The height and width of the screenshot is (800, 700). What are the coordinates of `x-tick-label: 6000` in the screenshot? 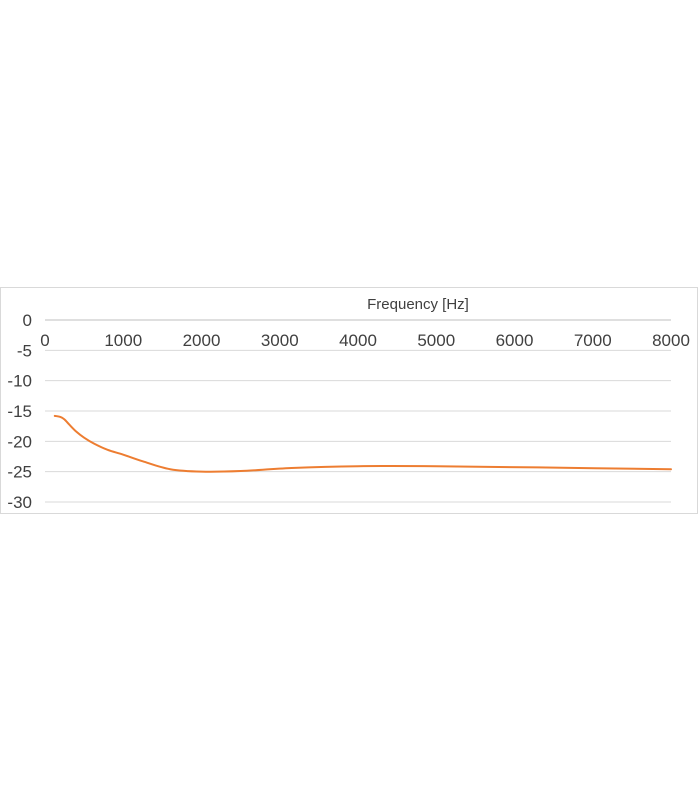 It's located at (515, 340).